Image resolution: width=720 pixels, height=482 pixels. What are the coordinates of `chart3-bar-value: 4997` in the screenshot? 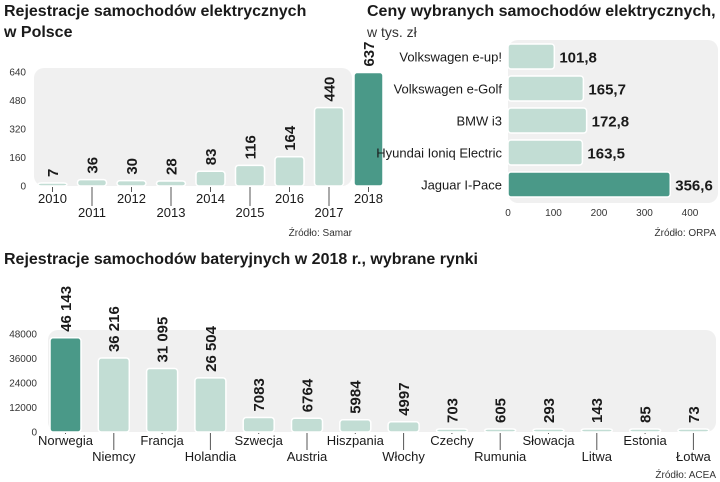 It's located at (404, 398).